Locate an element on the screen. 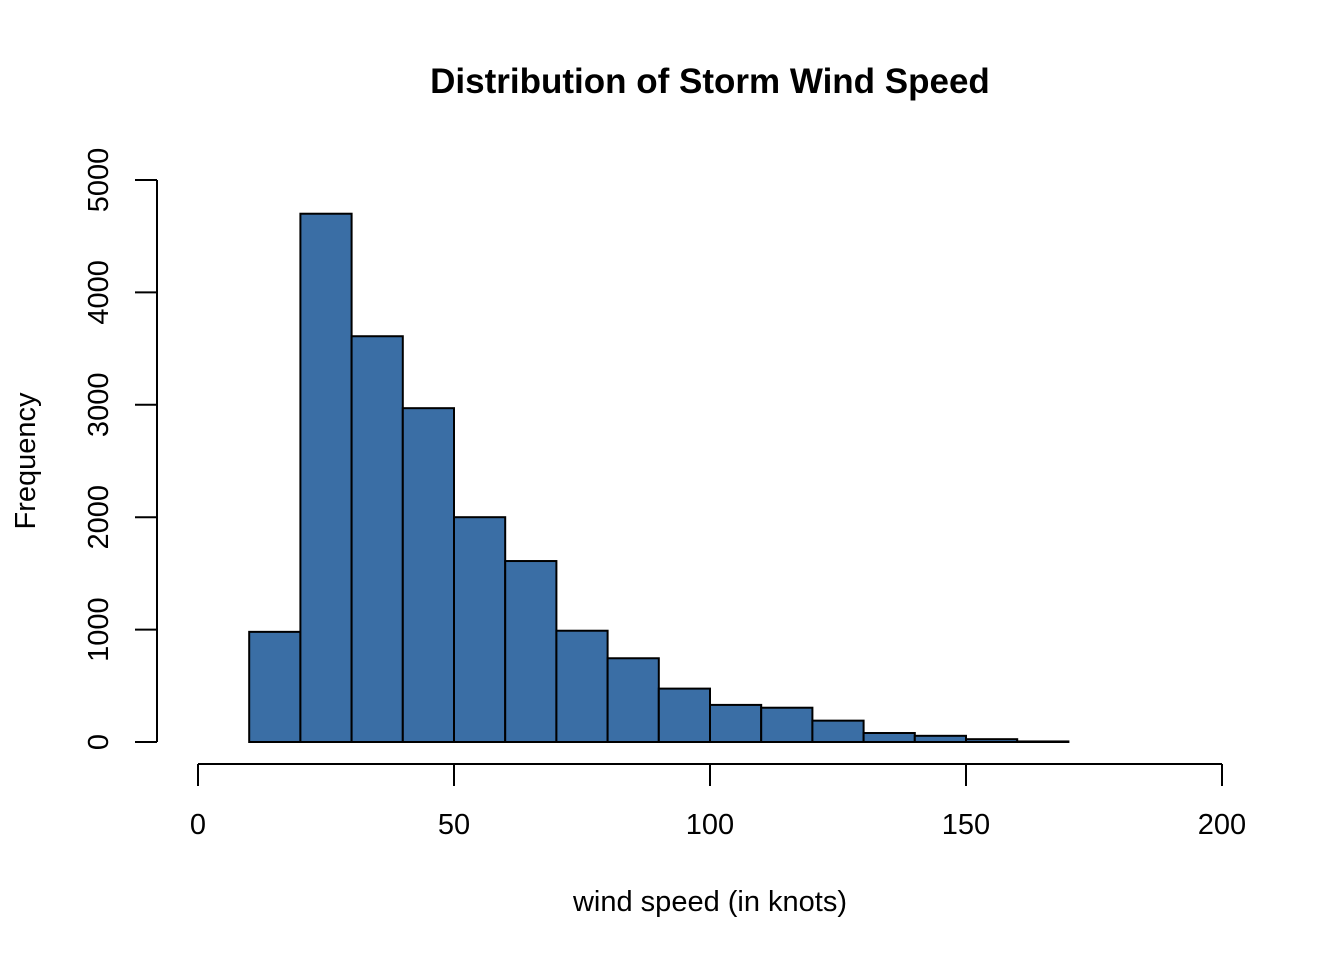 The image size is (1344, 960). x-axis: 0 50 100 150 200 is located at coordinates (718, 802).